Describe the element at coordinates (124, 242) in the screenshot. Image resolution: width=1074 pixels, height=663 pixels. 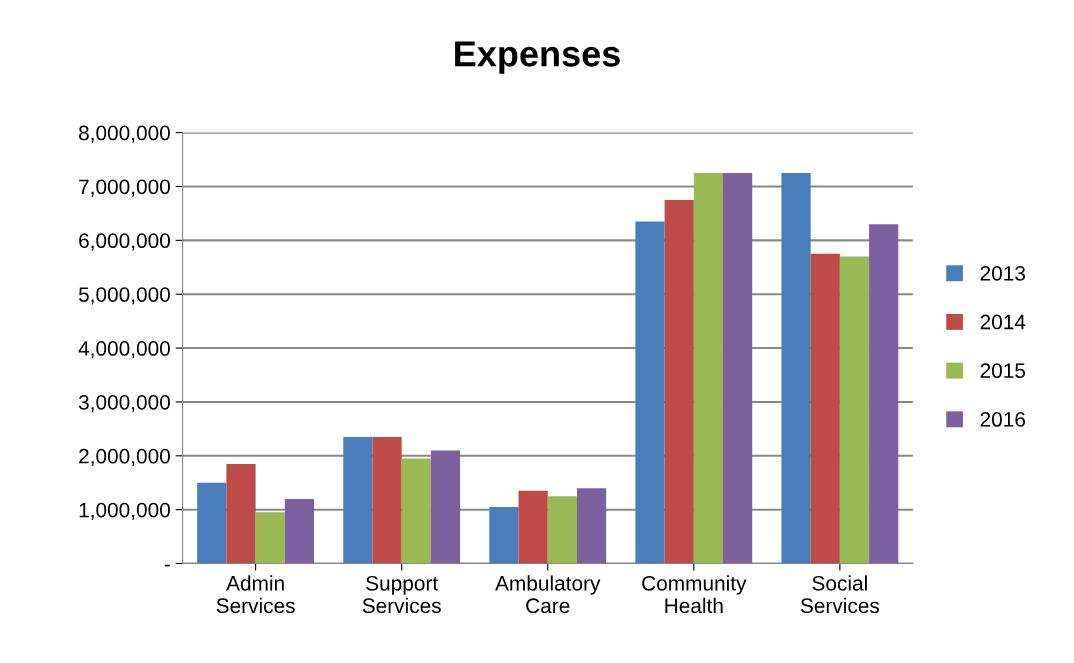
I see `y-tick-label: 6,000,000` at that location.